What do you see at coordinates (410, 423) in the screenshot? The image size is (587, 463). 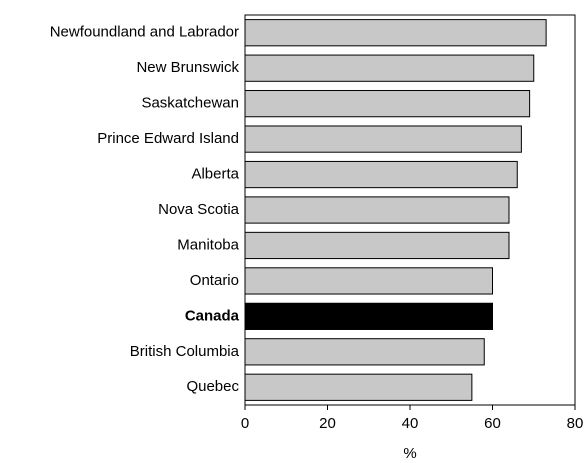 I see `x-tick-label: 40` at bounding box center [410, 423].